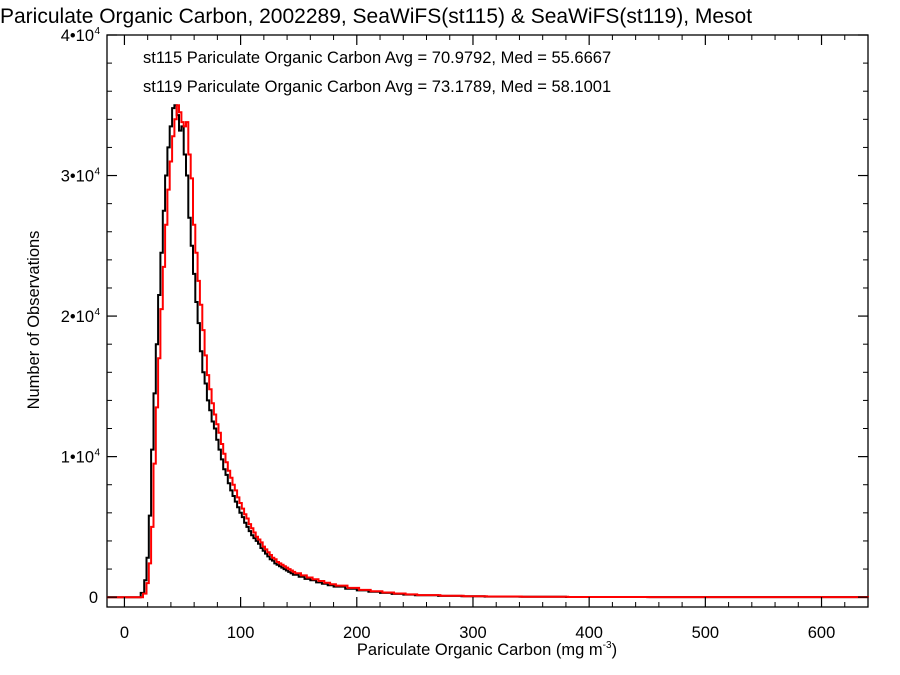 The height and width of the screenshot is (675, 900). What do you see at coordinates (241, 633) in the screenshot?
I see `x-tick-label: 100` at bounding box center [241, 633].